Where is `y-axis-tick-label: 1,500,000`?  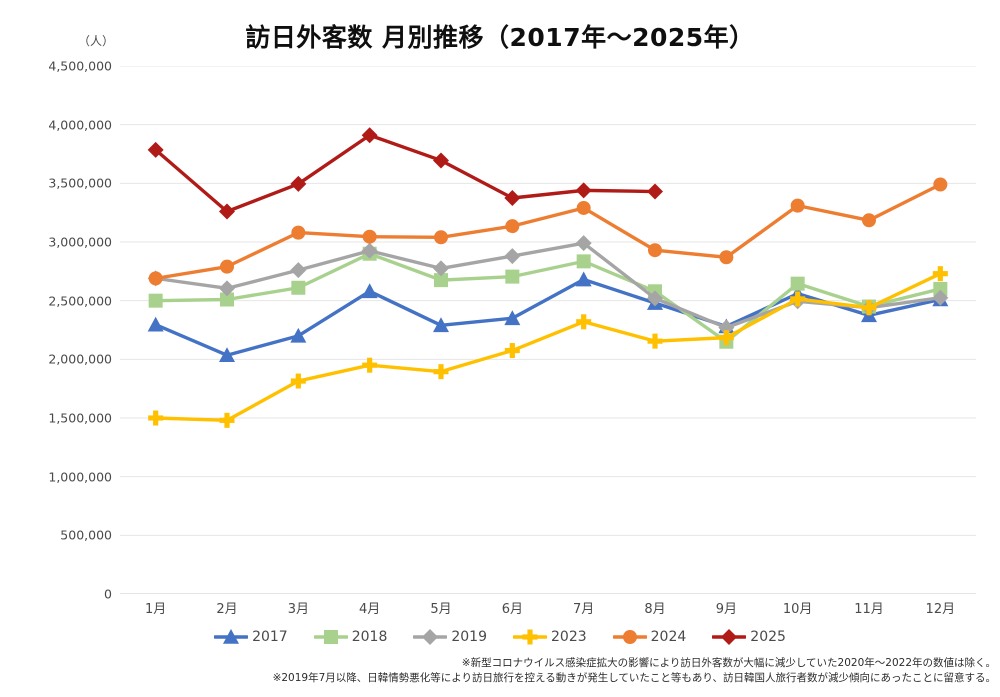
y-axis-tick-label: 1,500,000 is located at coordinates (80, 418).